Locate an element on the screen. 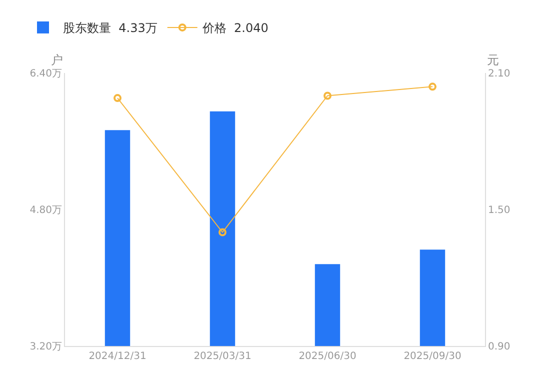 The image size is (550, 381). x-tick-label: 2025/03/31 is located at coordinates (223, 356).